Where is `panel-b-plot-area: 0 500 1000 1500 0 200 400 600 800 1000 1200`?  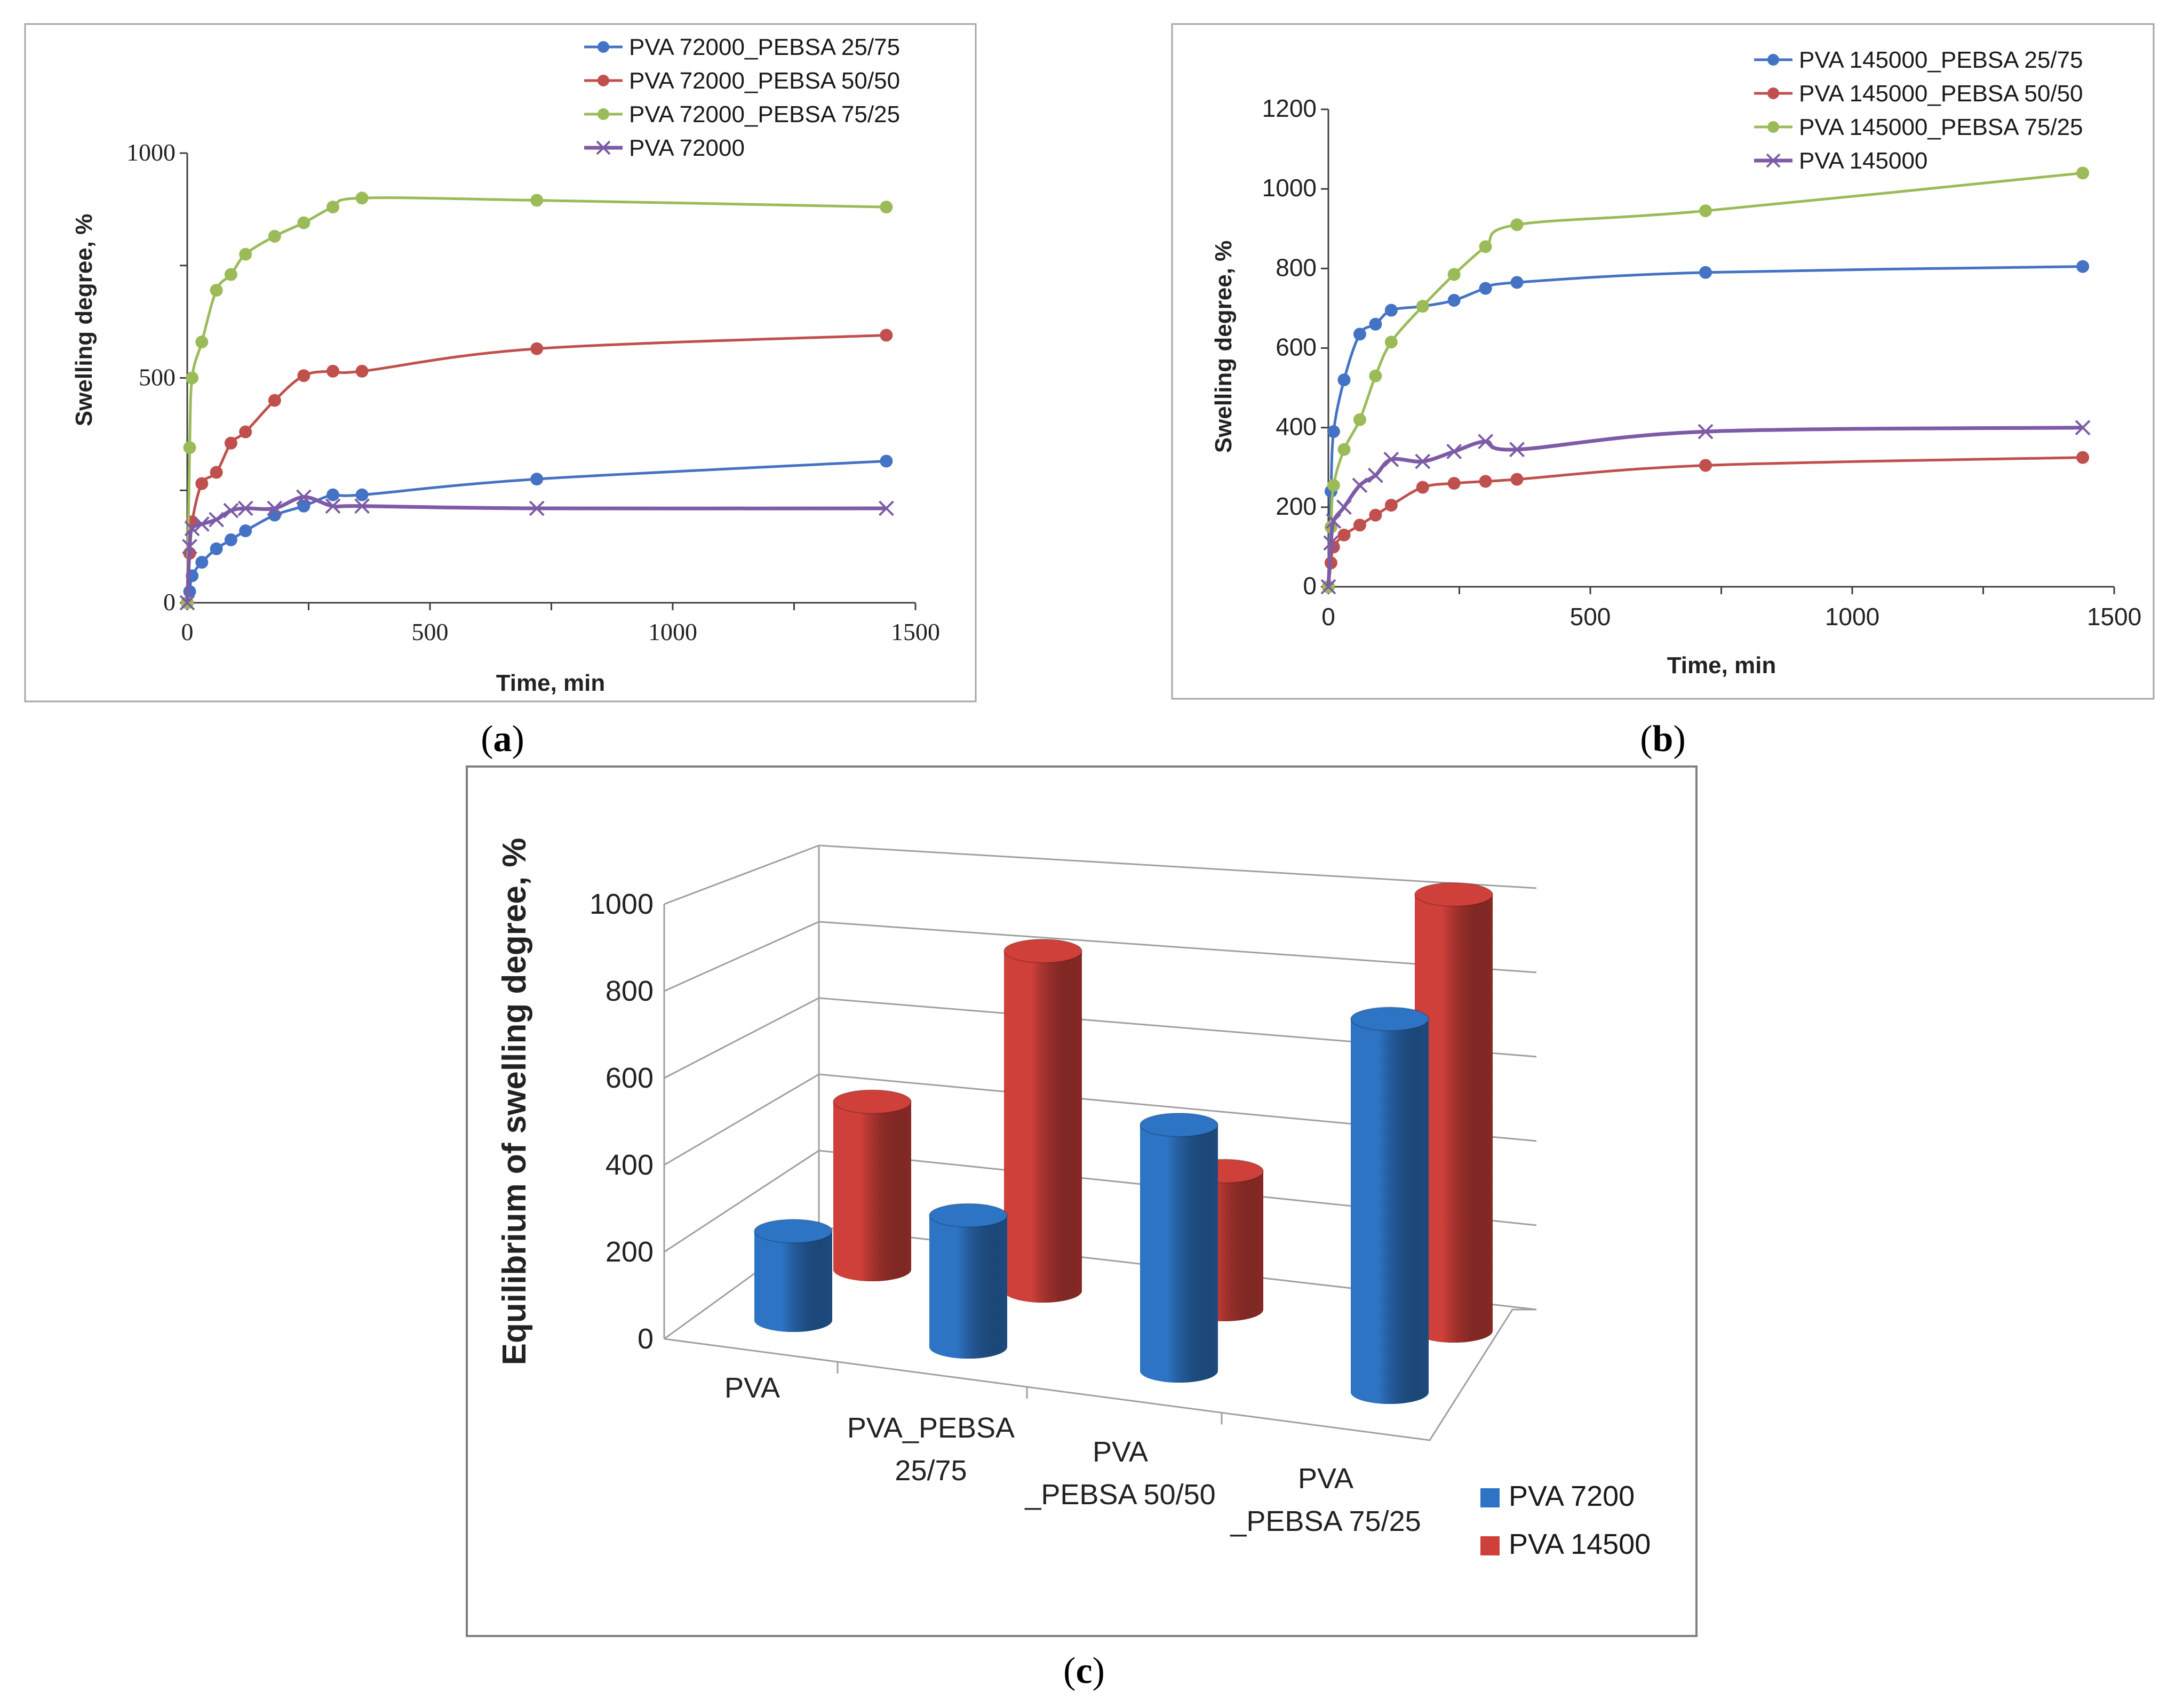
panel-b-plot-area: 0 500 1000 1500 0 200 400 600 800 1000 1200 is located at coordinates (1702, 362).